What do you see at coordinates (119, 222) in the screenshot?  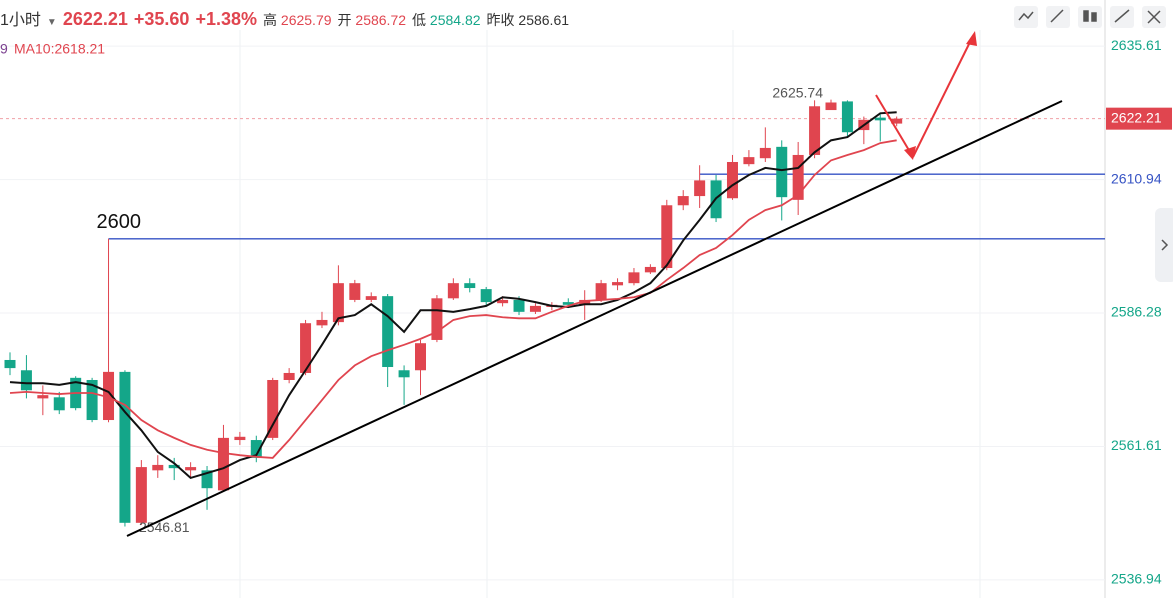 I see `level-label: 2600` at bounding box center [119, 222].